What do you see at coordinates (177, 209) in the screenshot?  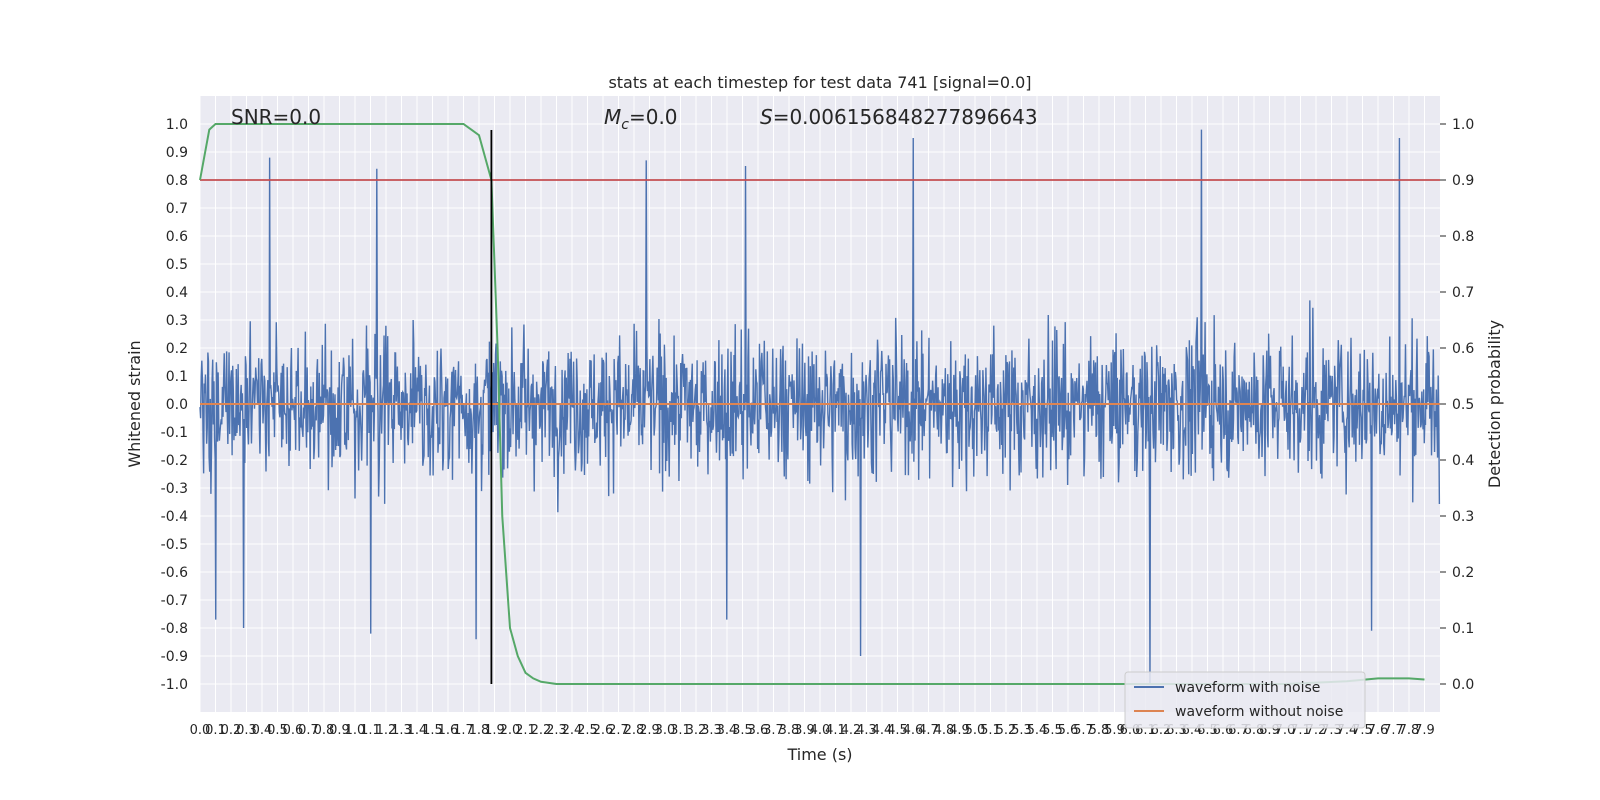 I see `y-tick-label: 0.7` at bounding box center [177, 209].